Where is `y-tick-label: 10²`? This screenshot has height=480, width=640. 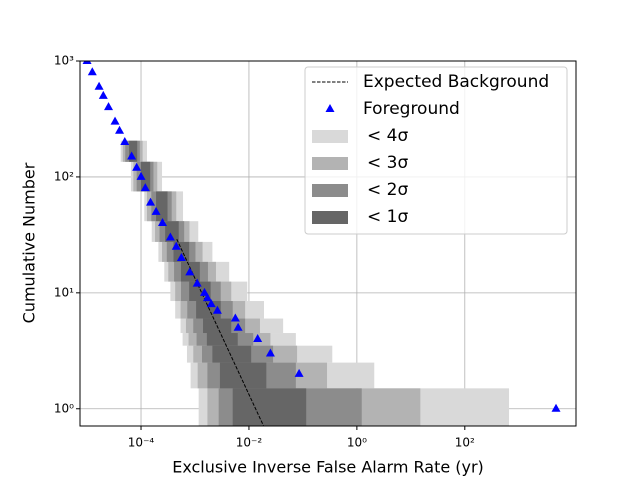
y-tick-label: 10² is located at coordinates (64, 176).